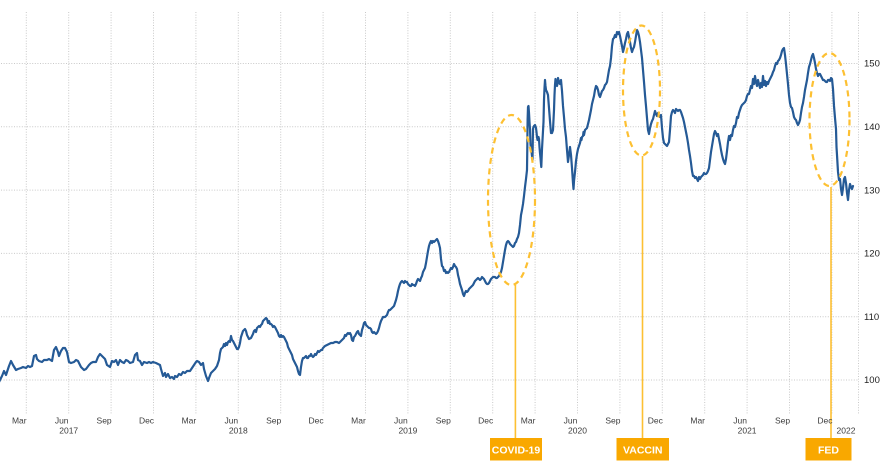 The height and width of the screenshot is (471, 894). I want to click on svg-text: 2020, so click(577, 431).